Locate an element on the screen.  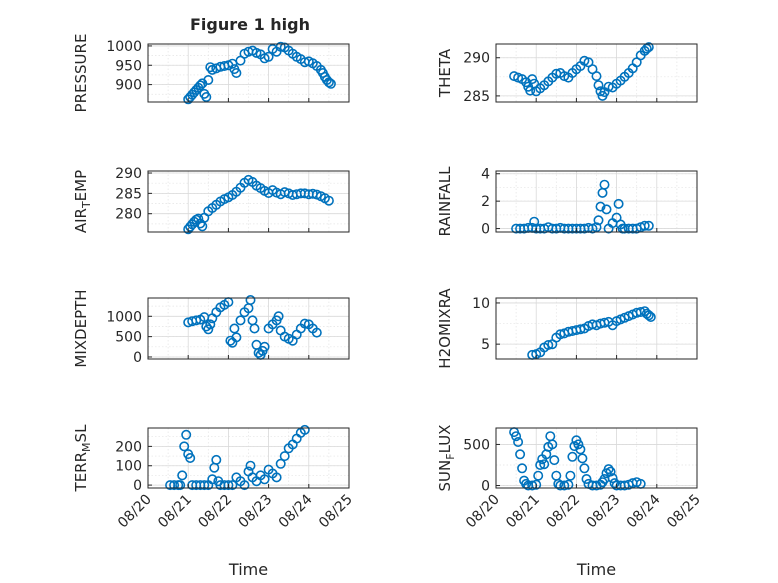
y-tick-label: 4 is located at coordinates (485, 175).